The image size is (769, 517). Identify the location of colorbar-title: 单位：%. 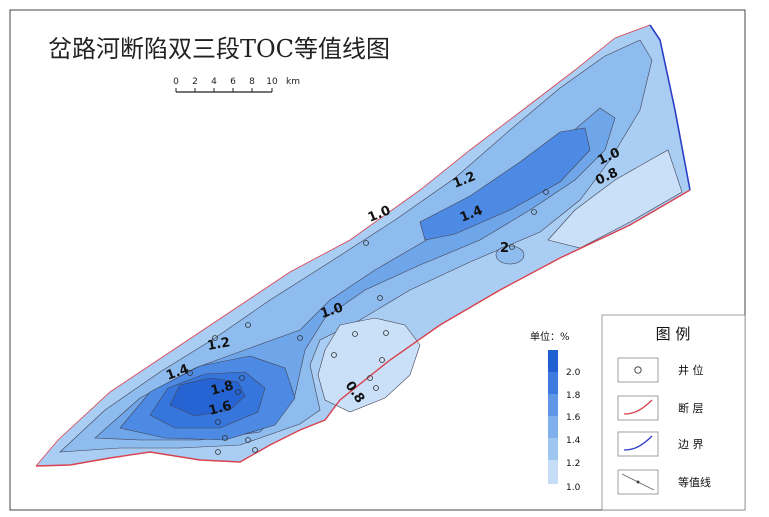
(550, 336).